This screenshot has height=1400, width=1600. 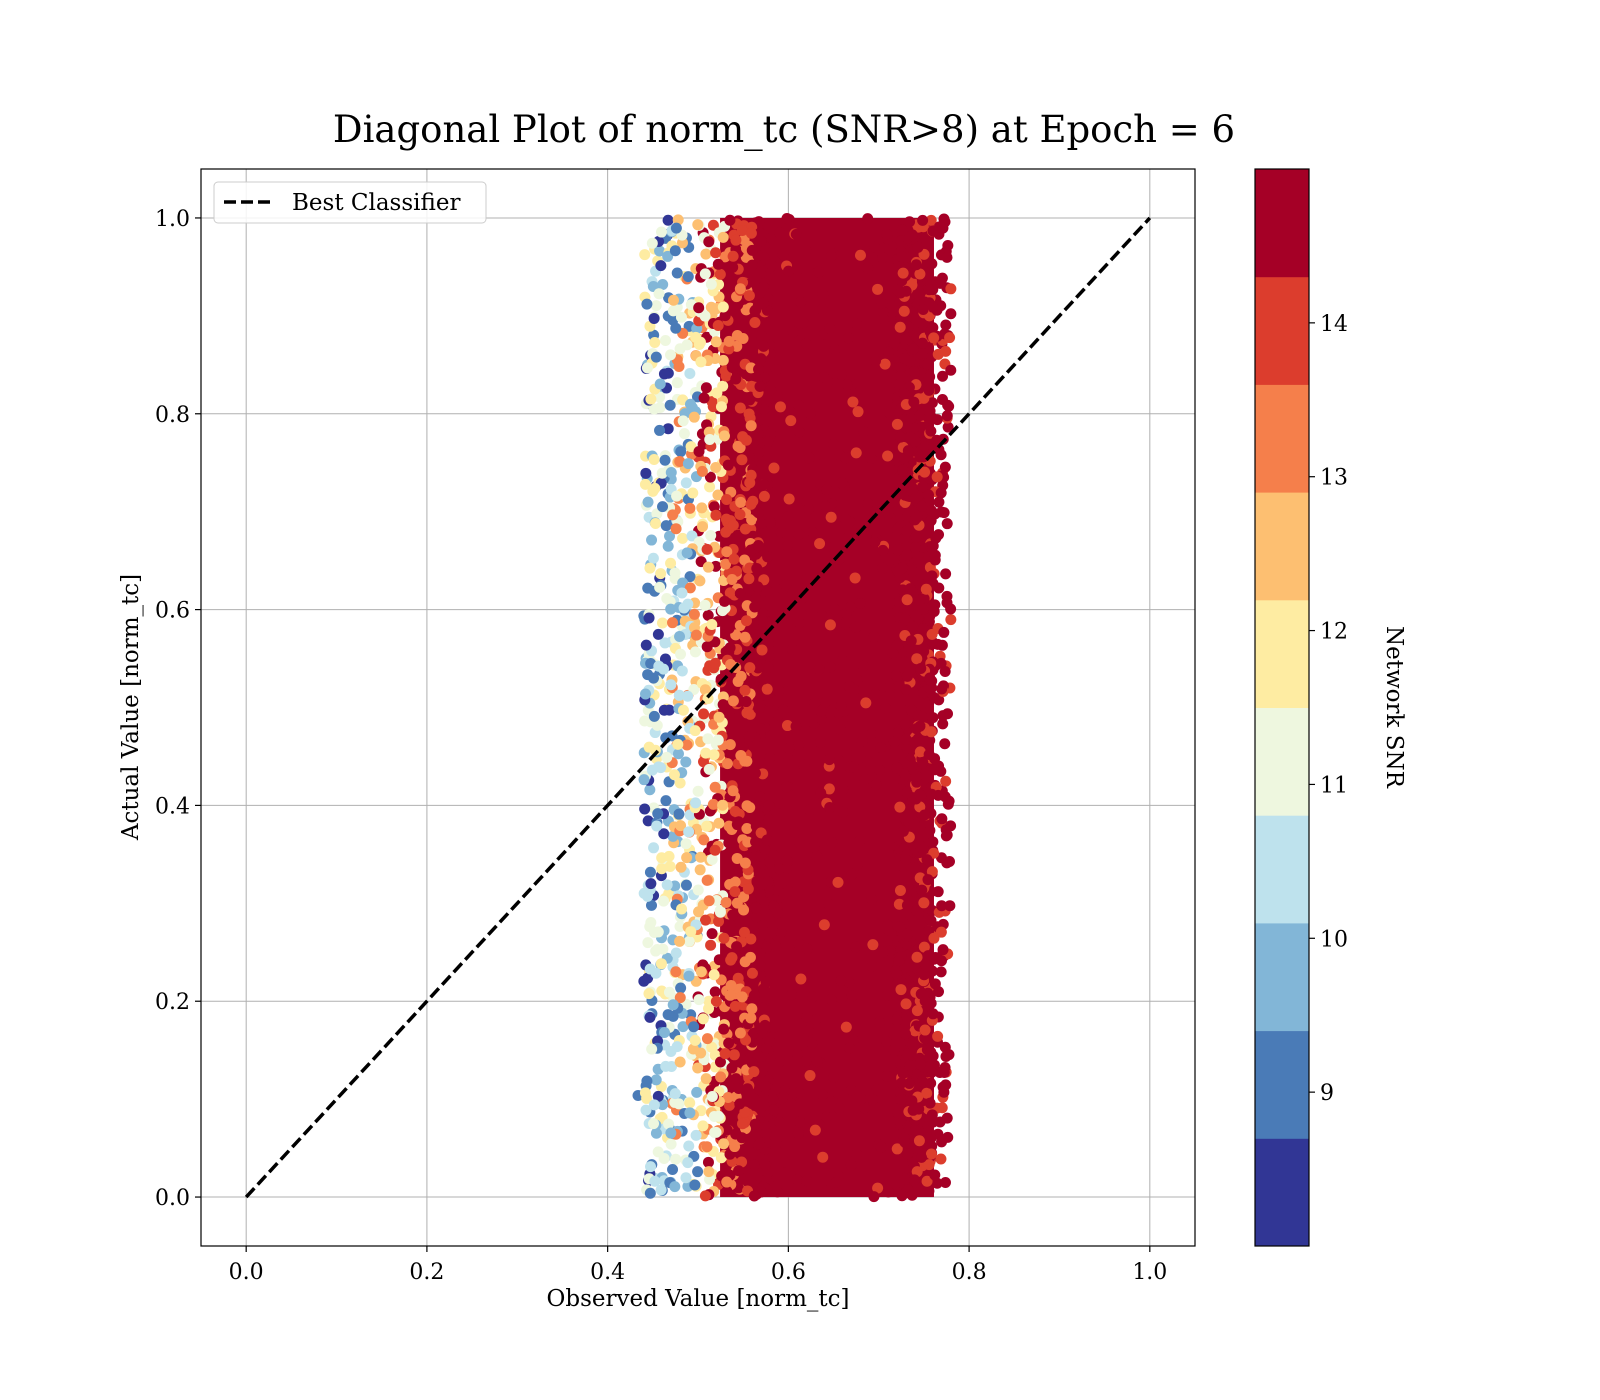 I want to click on y-tick-label: 0.4, so click(x=172, y=806).